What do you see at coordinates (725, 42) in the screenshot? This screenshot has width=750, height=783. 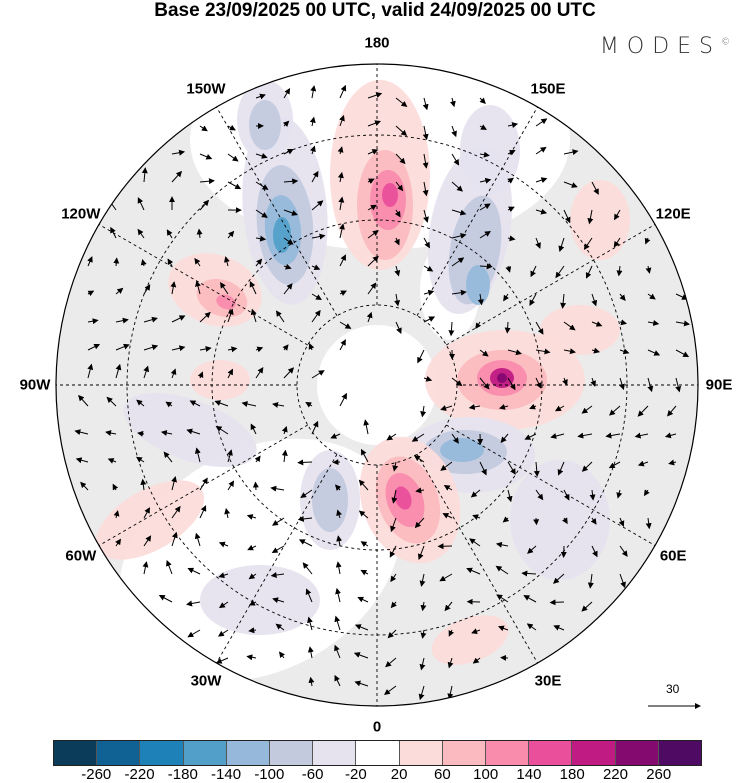 I see `logo-mark: ©` at bounding box center [725, 42].